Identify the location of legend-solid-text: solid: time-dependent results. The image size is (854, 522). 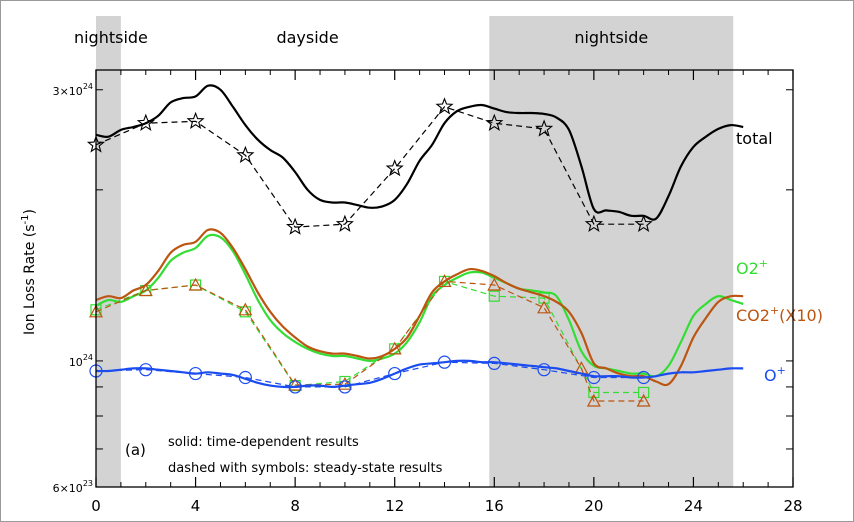
(263, 442).